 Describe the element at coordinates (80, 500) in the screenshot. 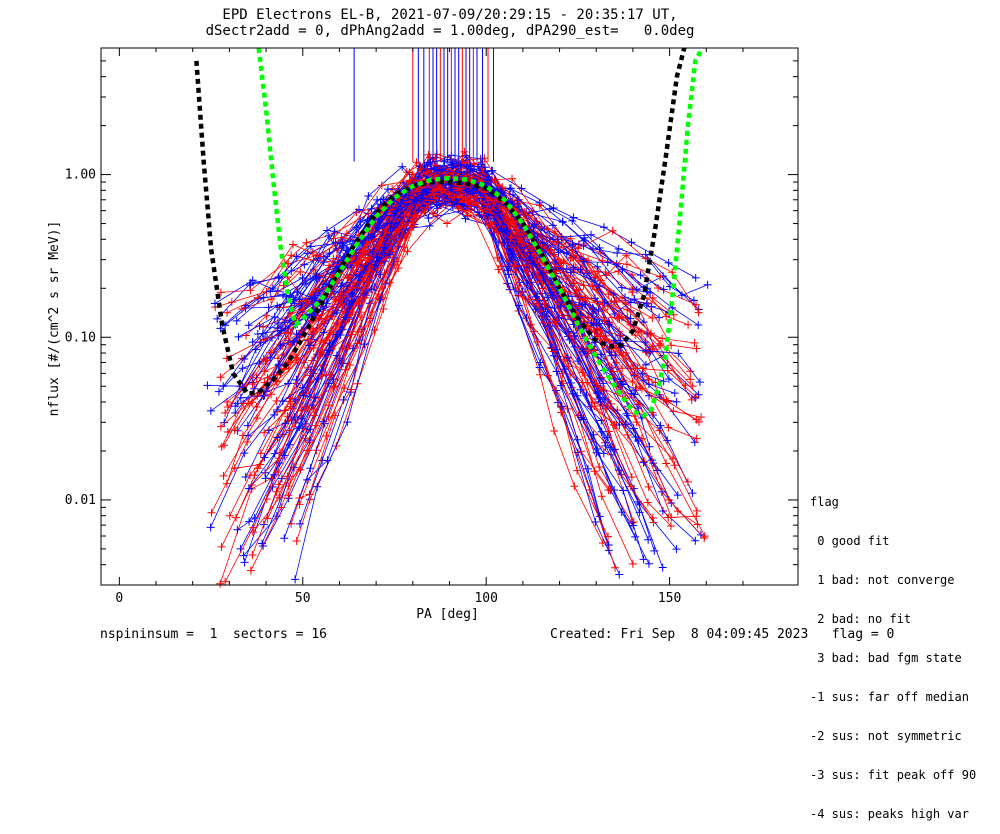

I see `y-tick-label: 0.01` at that location.